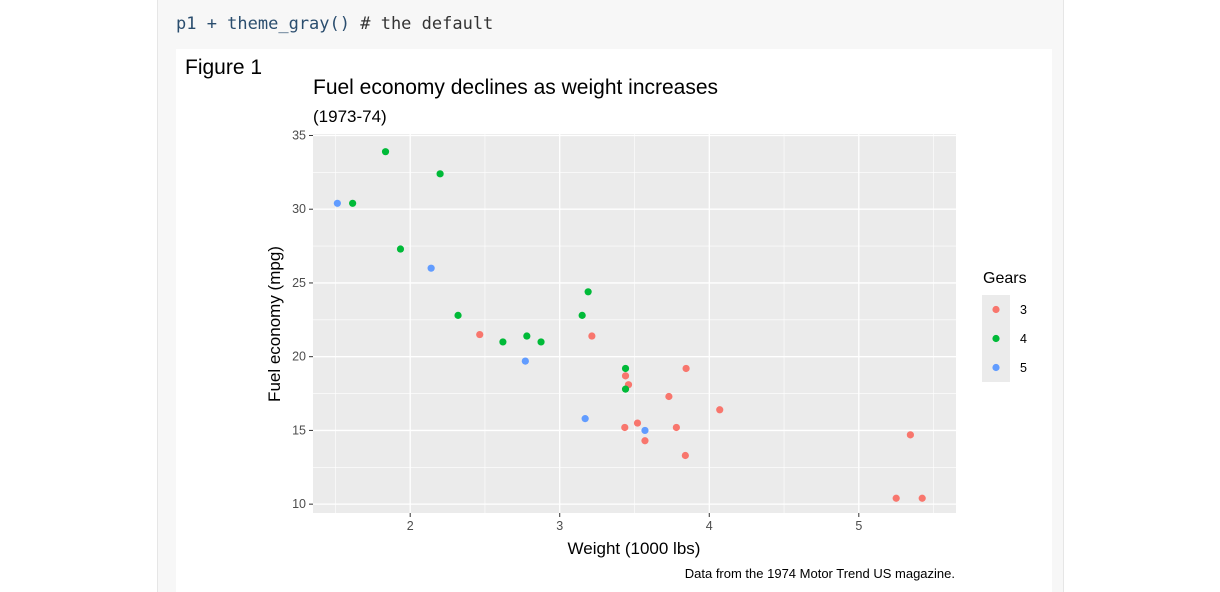 The height and width of the screenshot is (592, 1220). What do you see at coordinates (709, 526) in the screenshot?
I see `x-tick-label: 4` at bounding box center [709, 526].